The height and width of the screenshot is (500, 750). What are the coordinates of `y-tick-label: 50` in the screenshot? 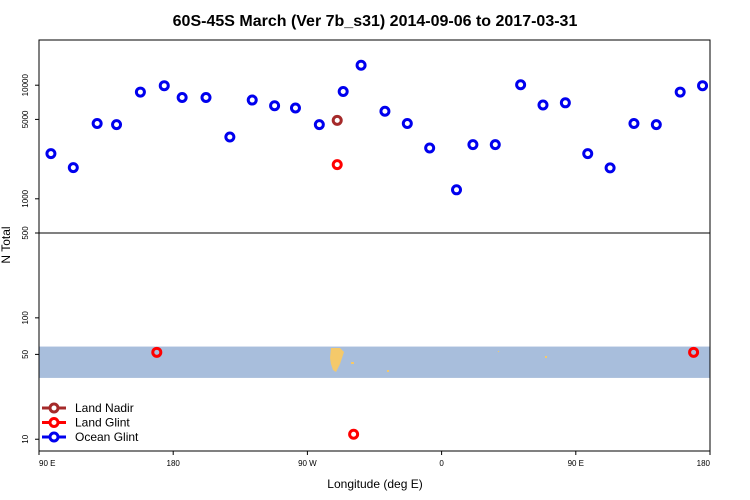 It's located at (25, 353).